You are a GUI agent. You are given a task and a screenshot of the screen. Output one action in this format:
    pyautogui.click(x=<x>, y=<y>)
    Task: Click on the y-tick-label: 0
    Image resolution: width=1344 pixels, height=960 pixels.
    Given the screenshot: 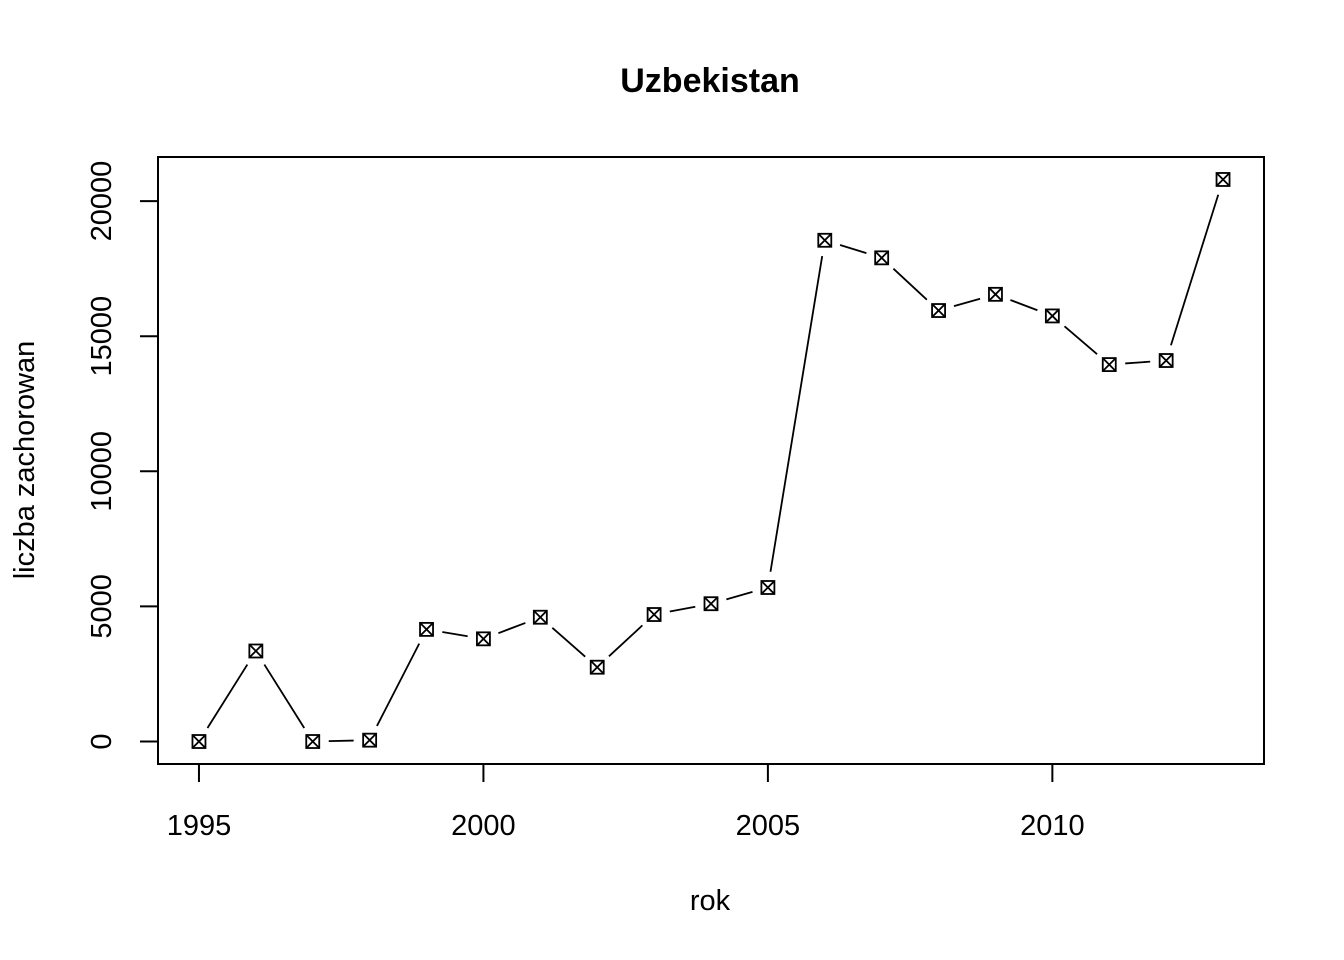 What is the action you would take?
    pyautogui.click(x=102, y=741)
    